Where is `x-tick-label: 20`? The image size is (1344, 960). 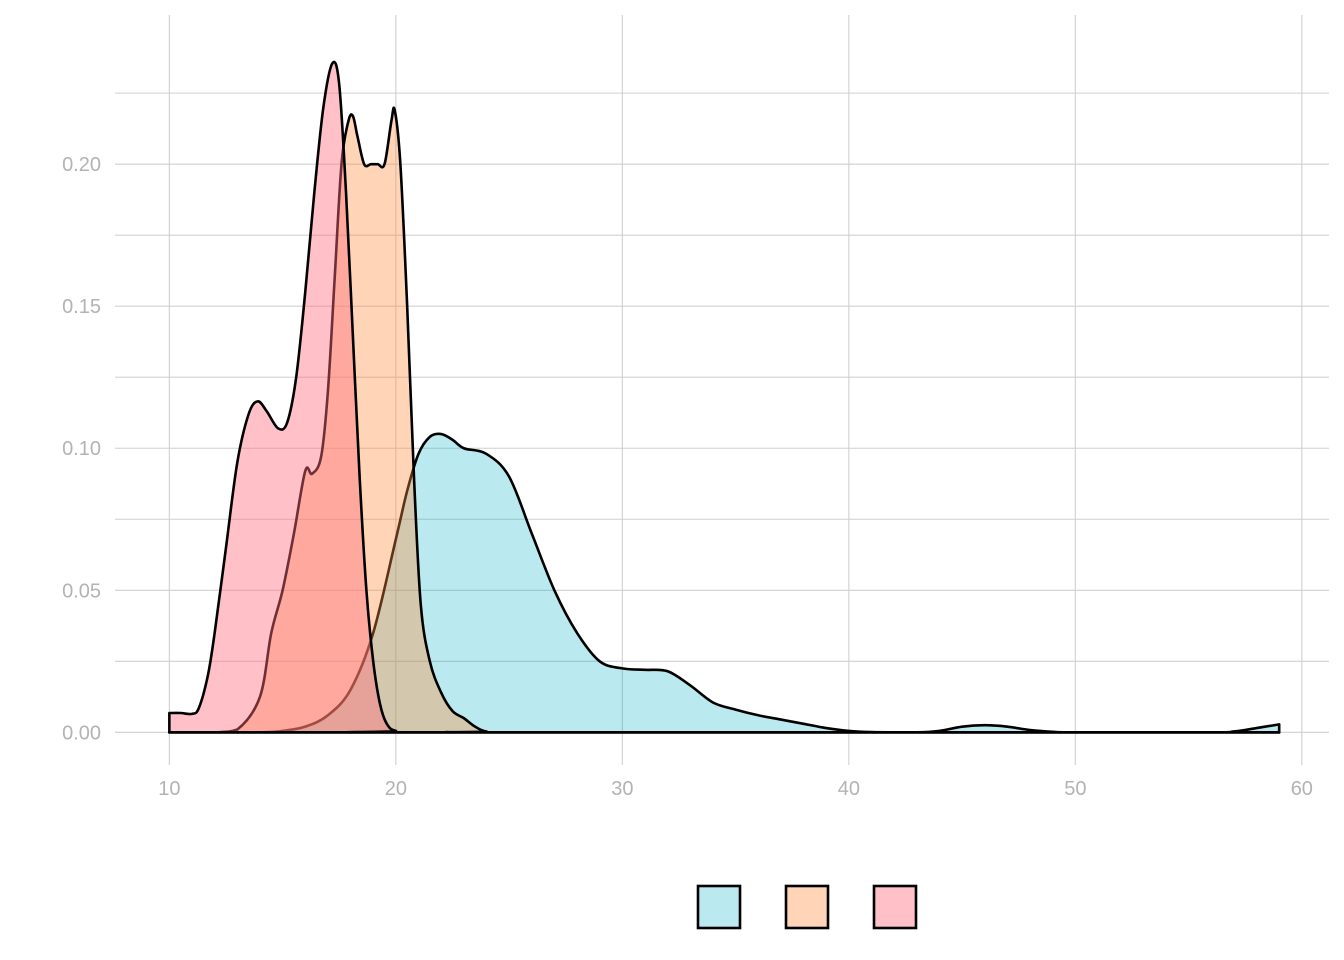
x-tick-label: 20 is located at coordinates (396, 789).